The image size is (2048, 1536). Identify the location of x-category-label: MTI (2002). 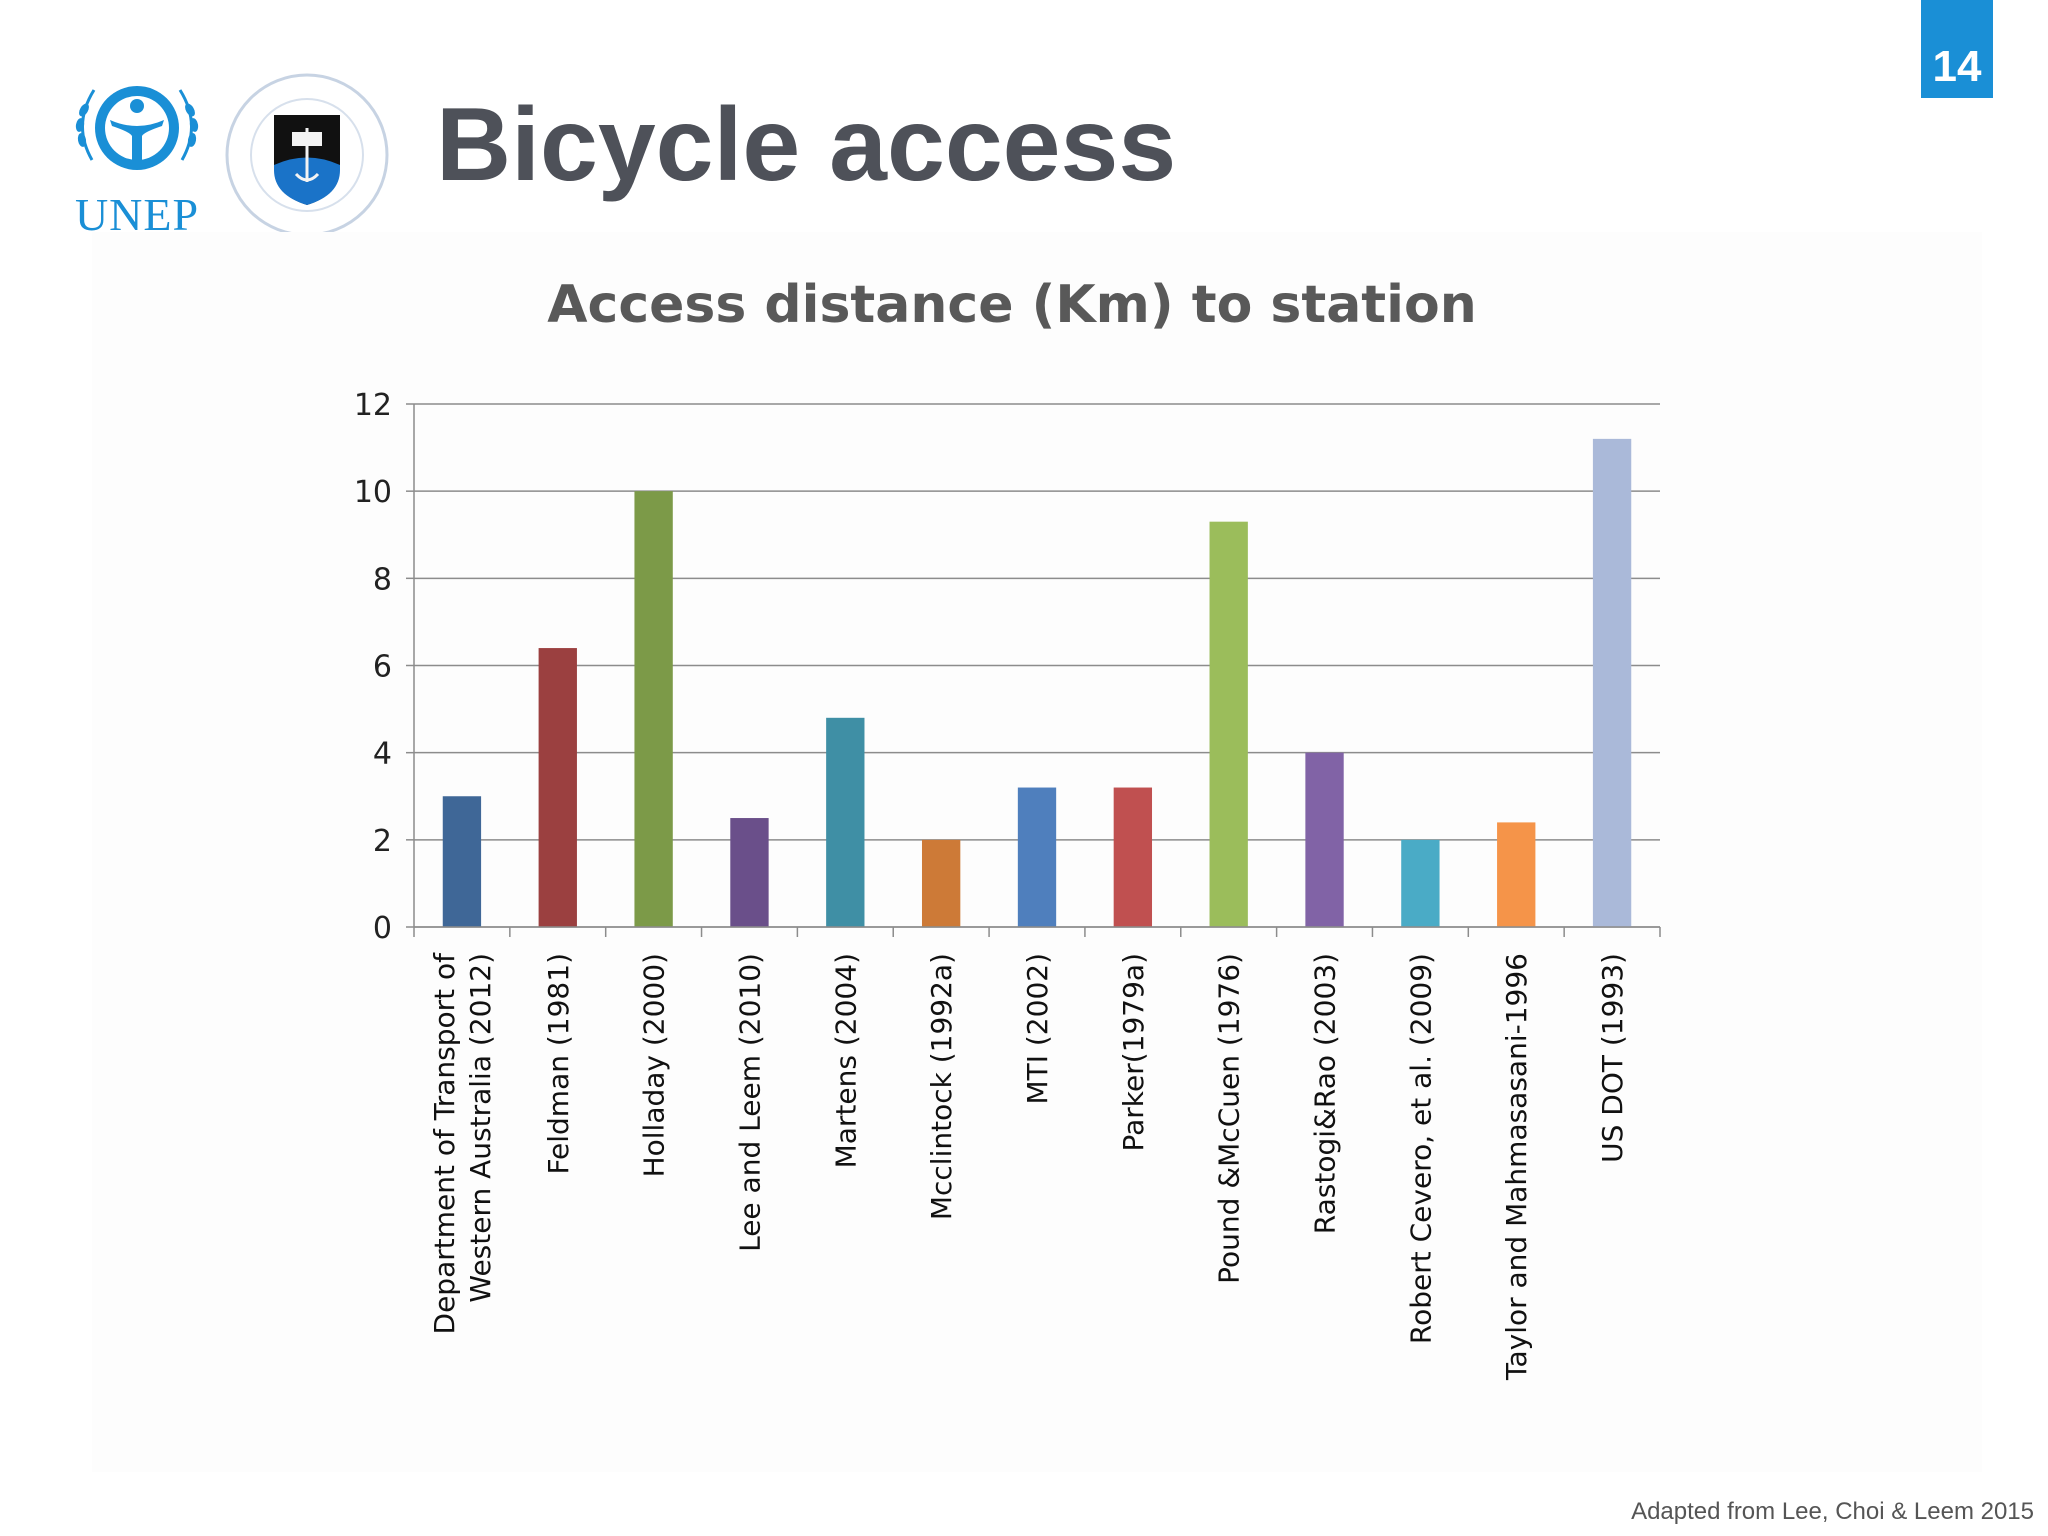
(1037, 1029).